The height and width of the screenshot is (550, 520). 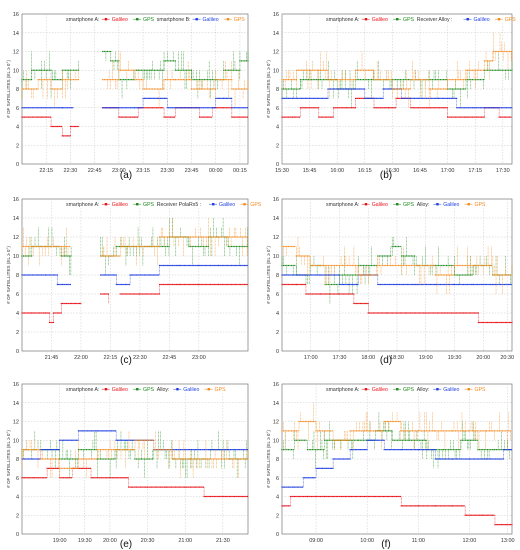 I want to click on x-tick-label: 21:45, so click(x=52, y=358).